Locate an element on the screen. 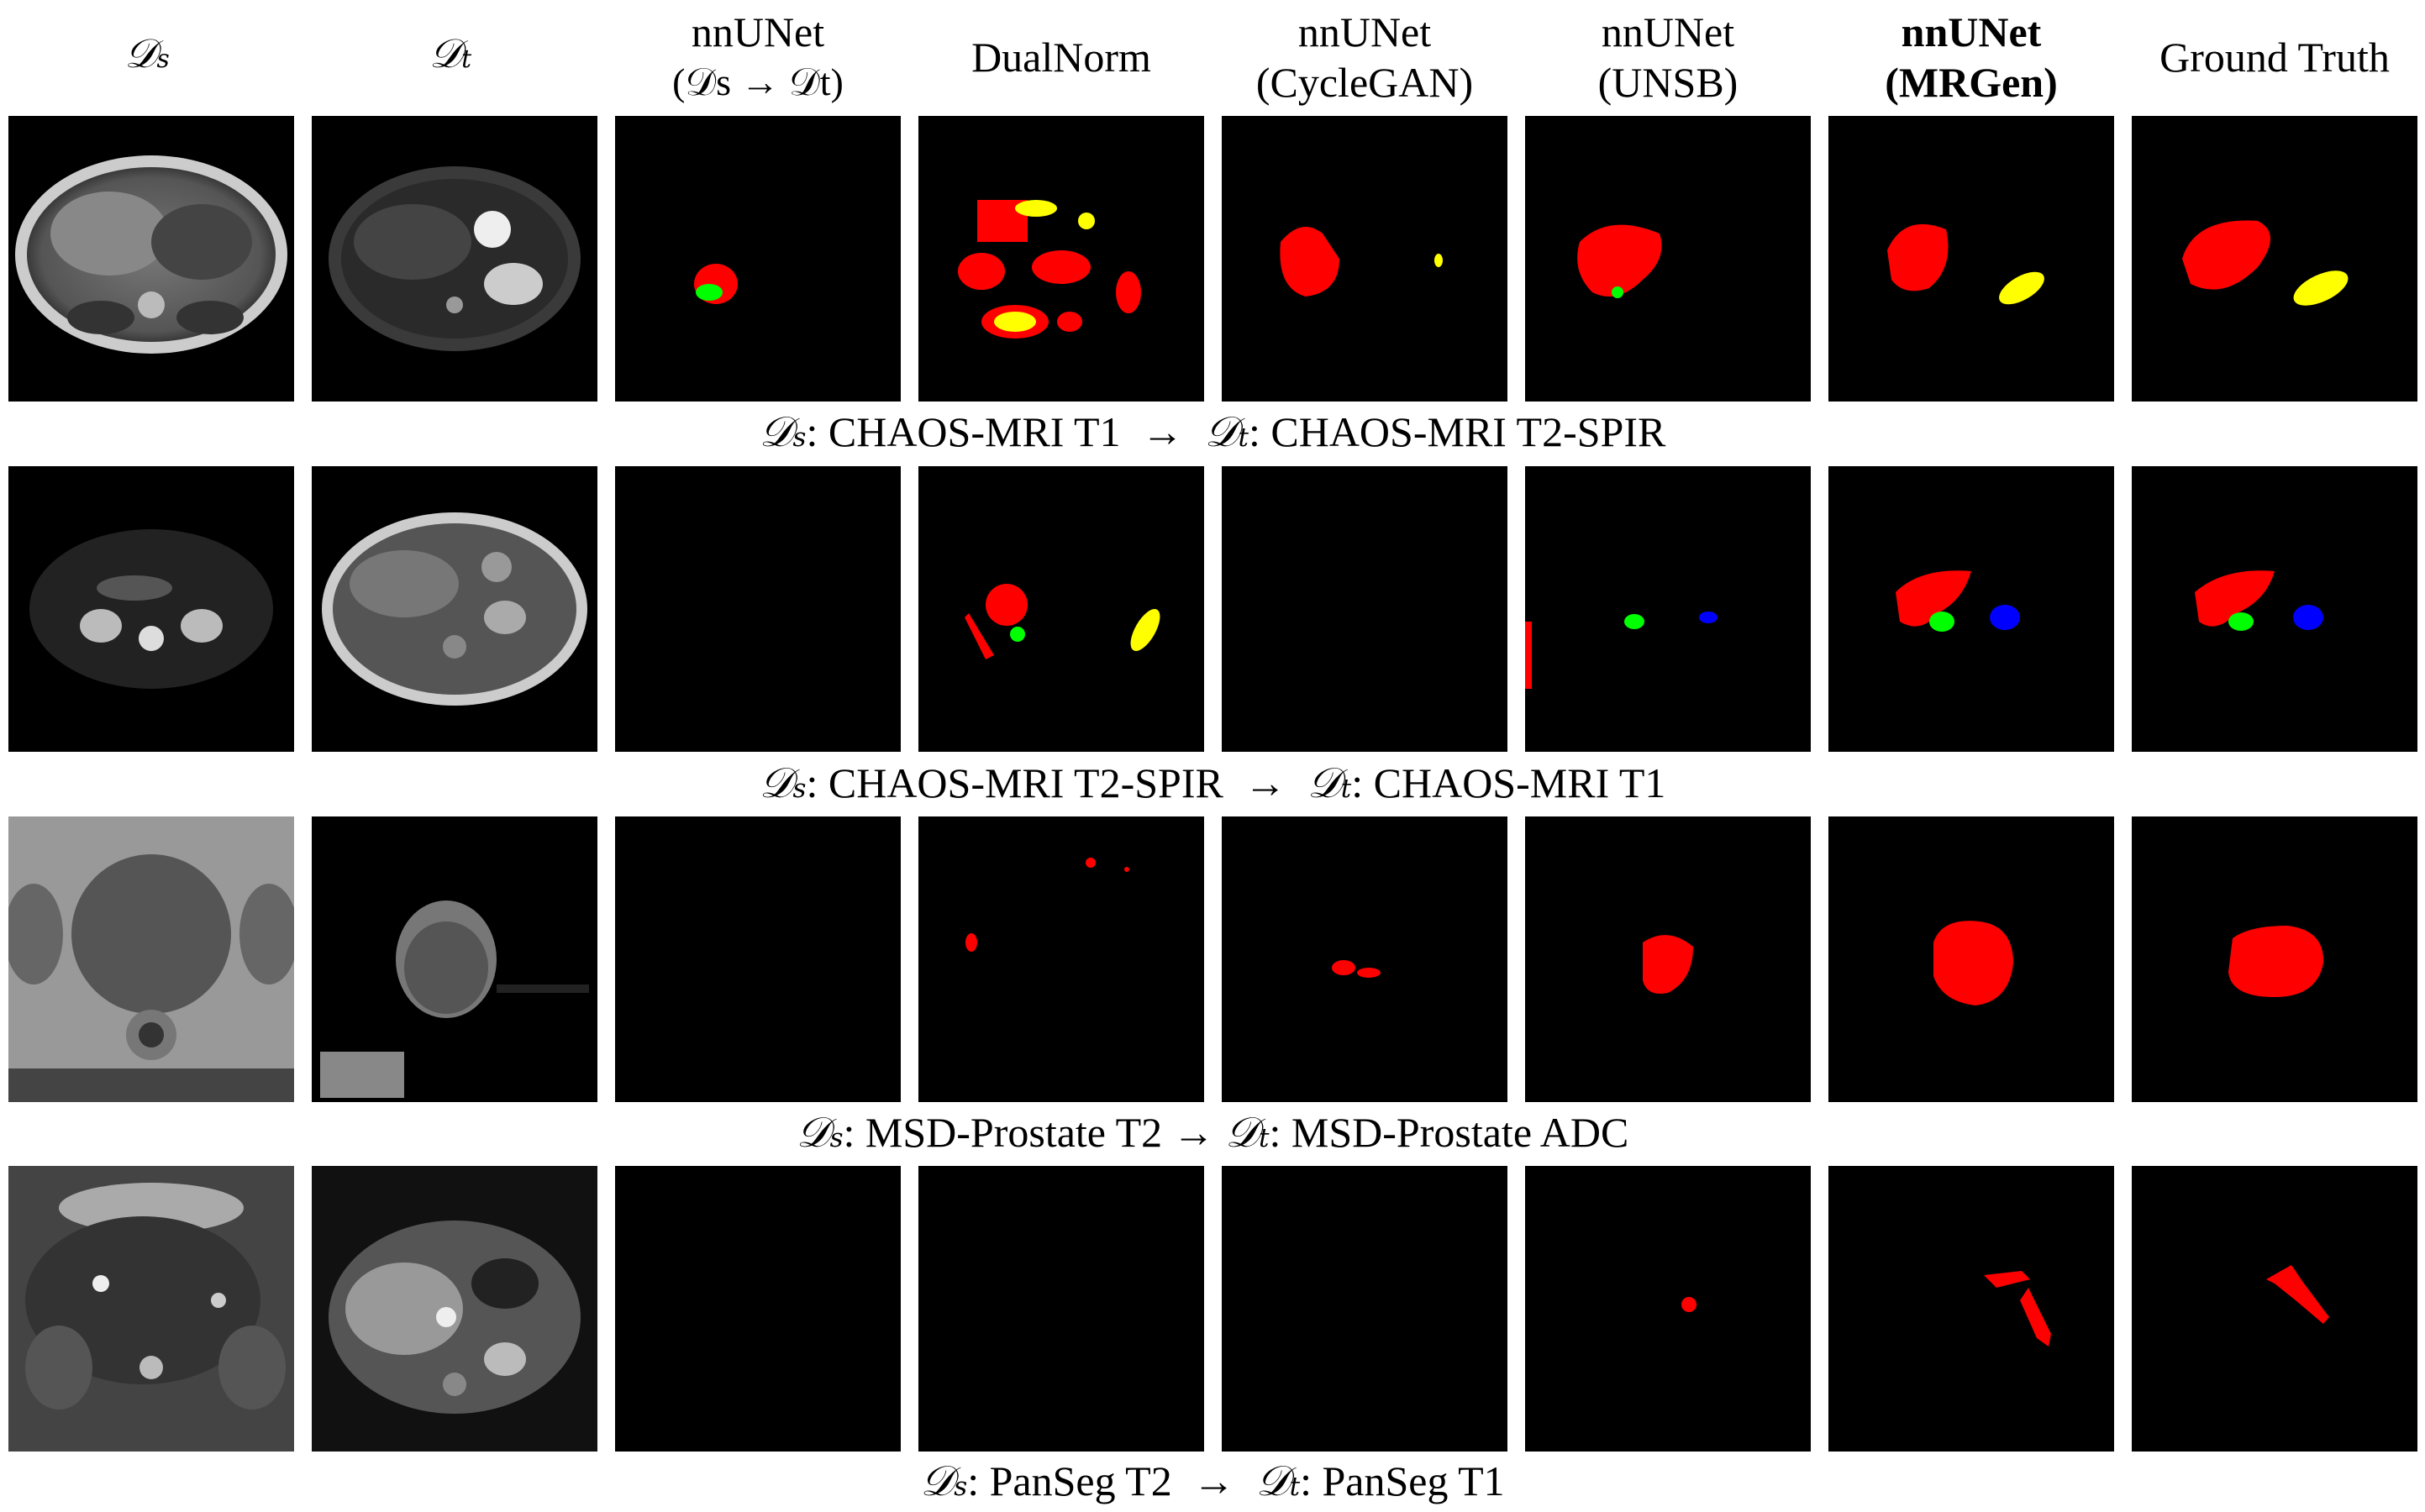 The image size is (2425, 1512). row1-ground-truth is located at coordinates (2275, 259).